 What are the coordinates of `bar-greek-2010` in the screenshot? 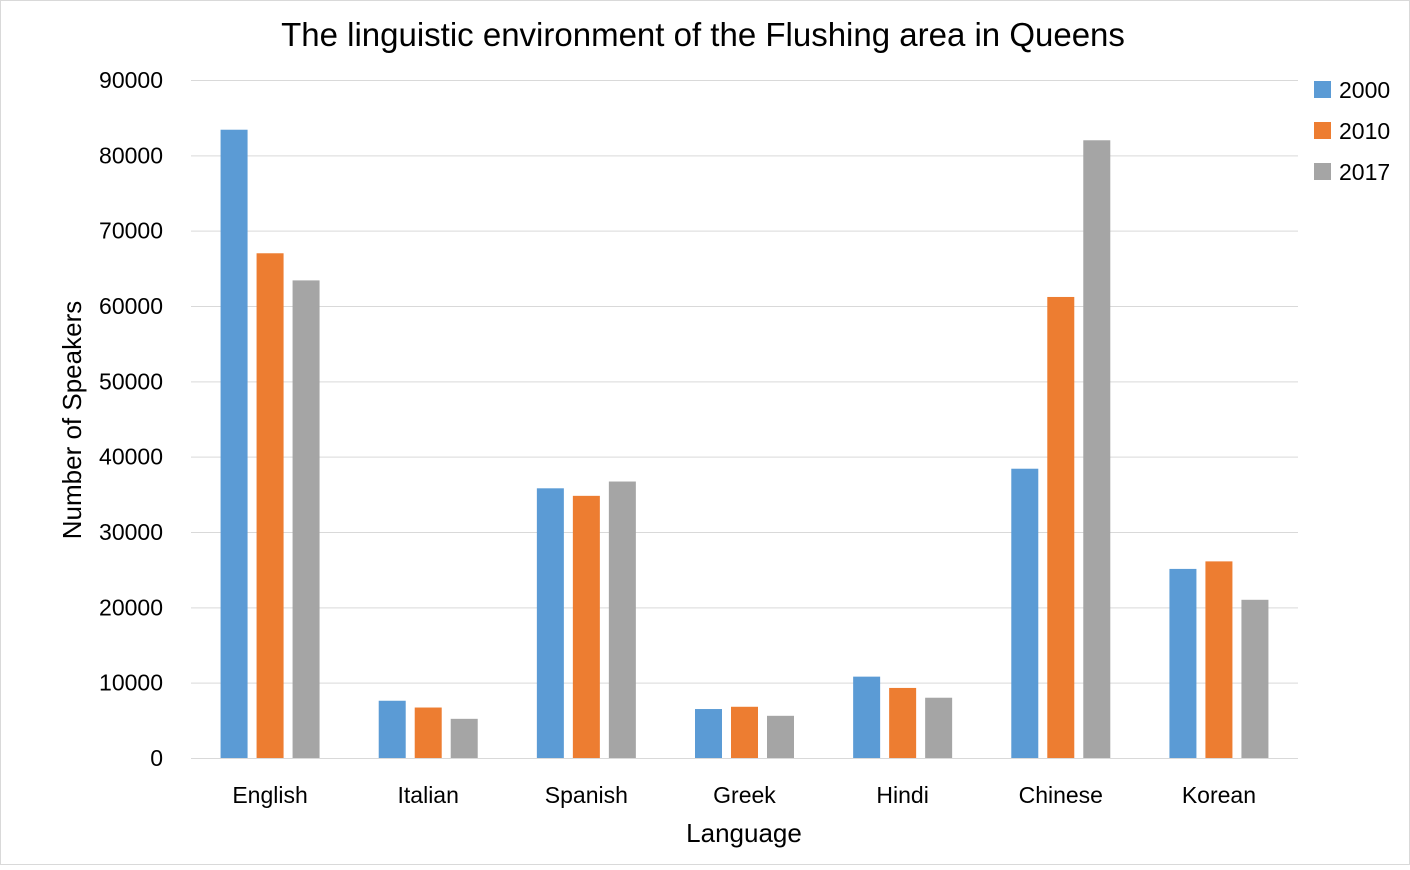 It's located at (744, 732).